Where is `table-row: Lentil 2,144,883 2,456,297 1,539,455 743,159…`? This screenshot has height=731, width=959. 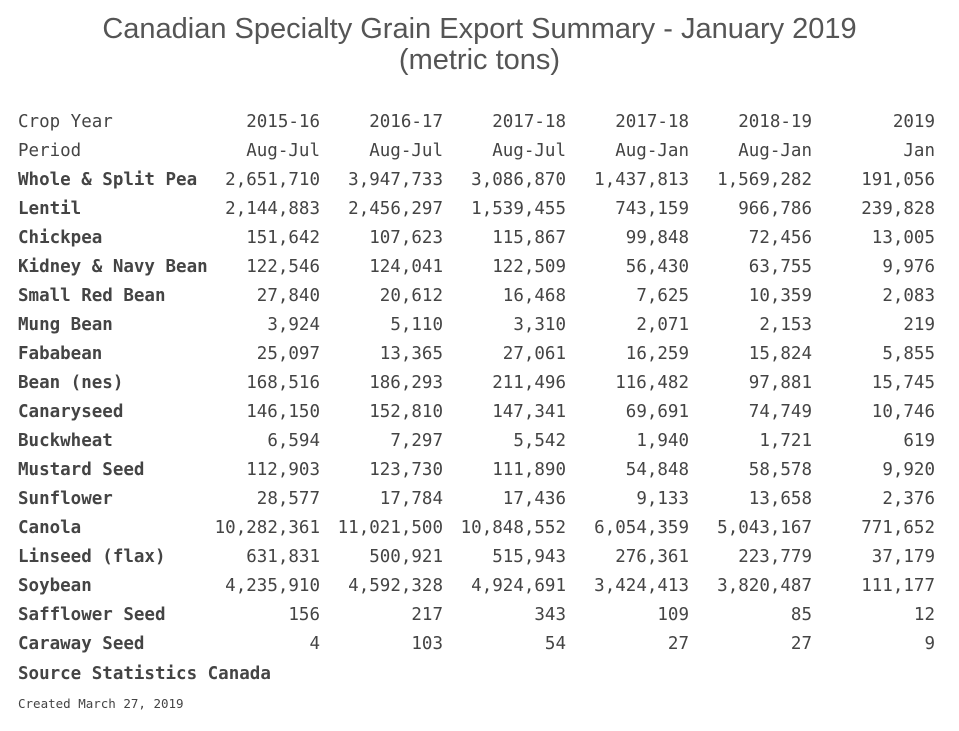 table-row: Lentil 2,144,883 2,456,297 1,539,455 743,159… is located at coordinates (476, 209).